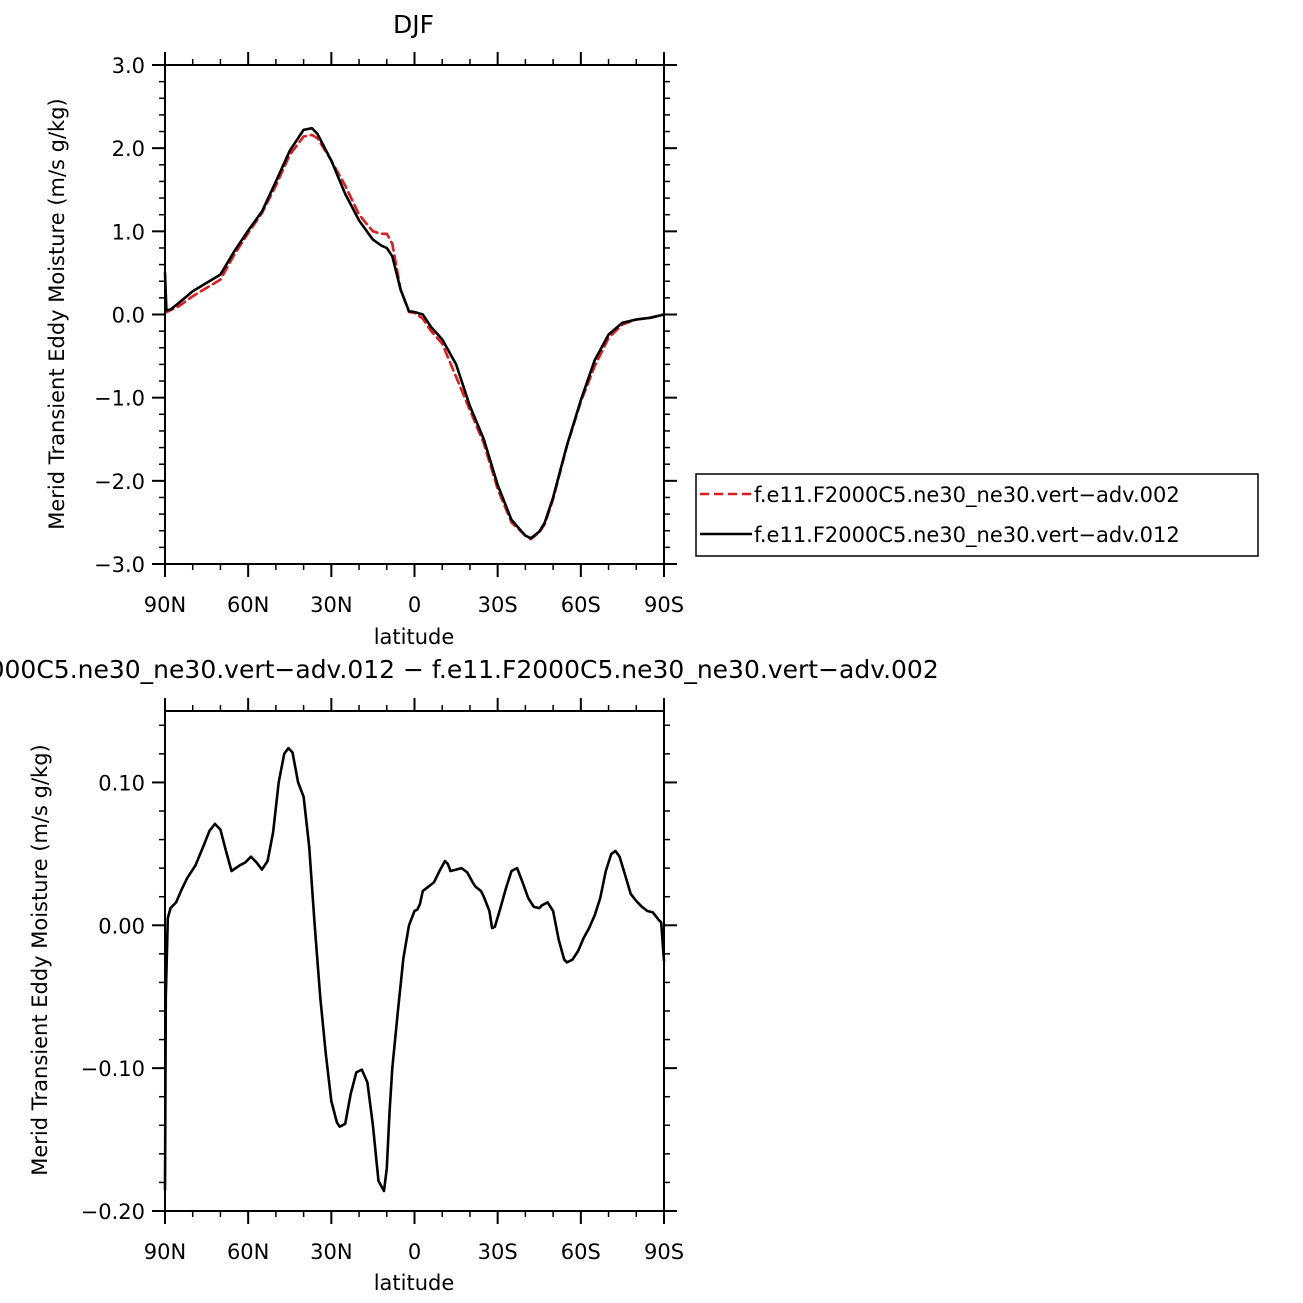  What do you see at coordinates (498, 605) in the screenshot?
I see `top-chart-x-tick-label: 30S` at bounding box center [498, 605].